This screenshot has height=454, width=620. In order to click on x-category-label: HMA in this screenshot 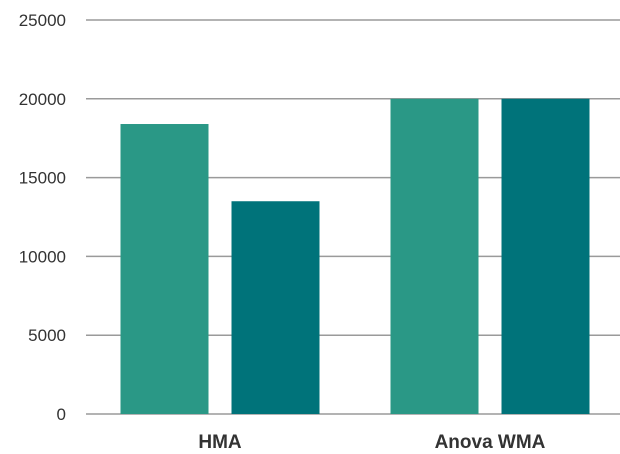, I will do `click(220, 442)`.